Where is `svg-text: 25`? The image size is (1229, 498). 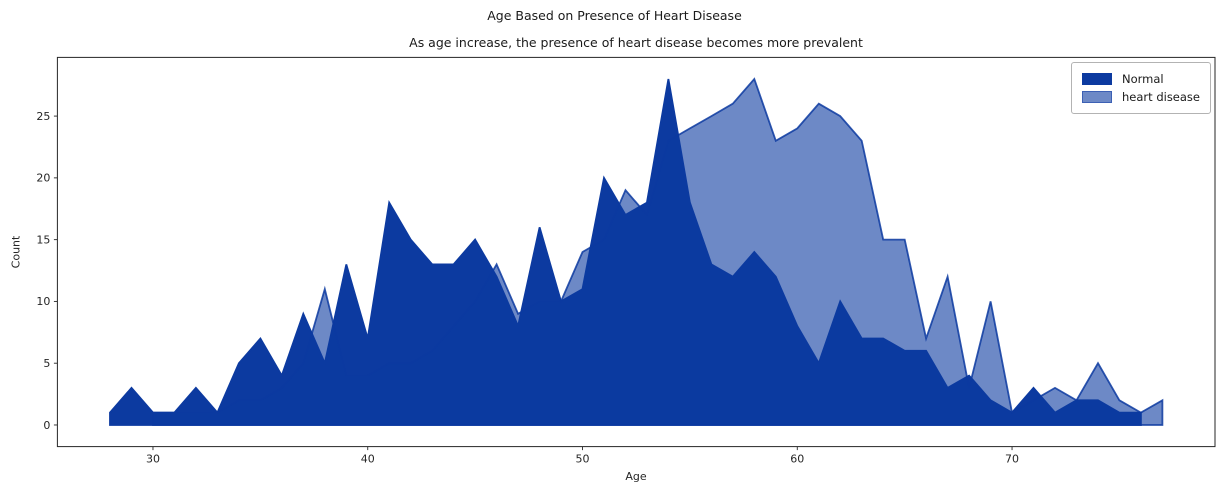
svg-text: 25 is located at coordinates (43, 116).